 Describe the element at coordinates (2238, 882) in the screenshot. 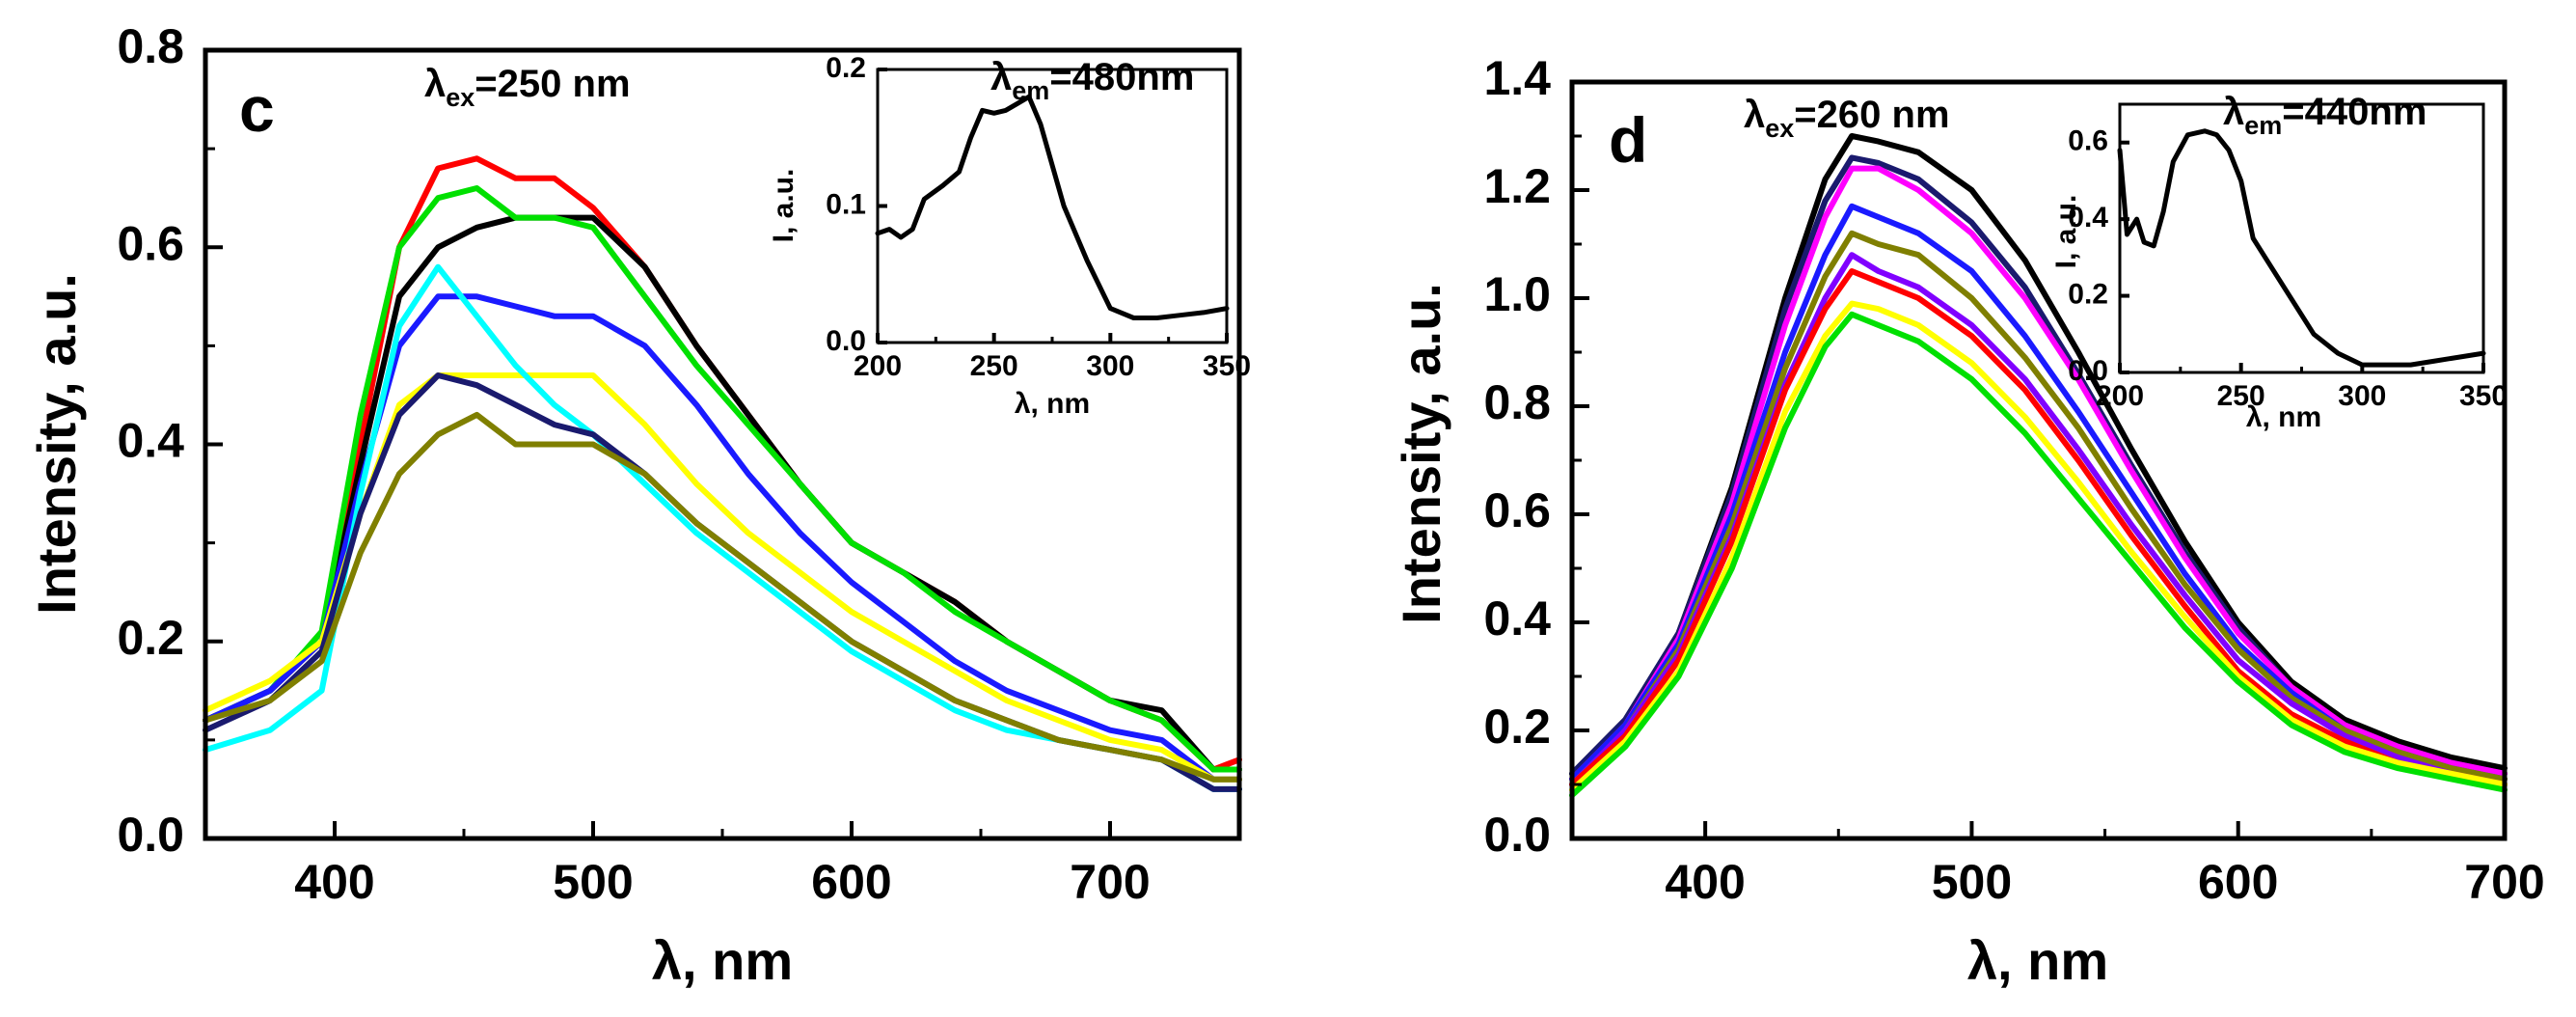

I see `panel-d-x-tick-label: 600` at that location.